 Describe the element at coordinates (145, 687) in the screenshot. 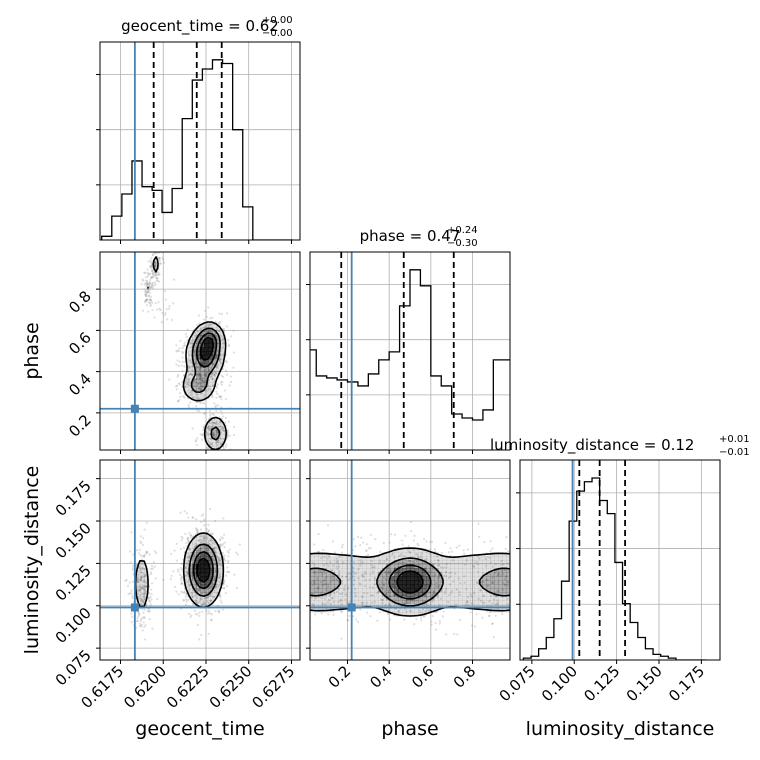

I see `x-tick-label: 0.6200` at that location.